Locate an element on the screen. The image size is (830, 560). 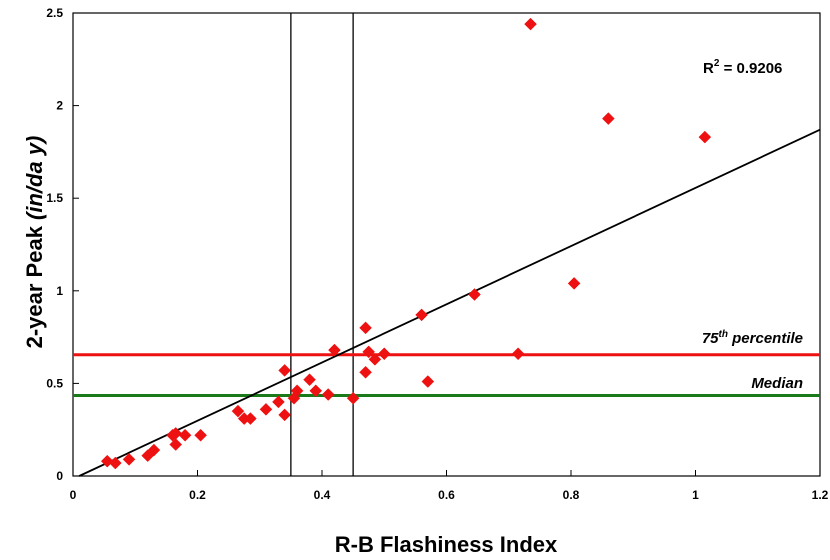
x-tick-label: 1 is located at coordinates (695, 495).